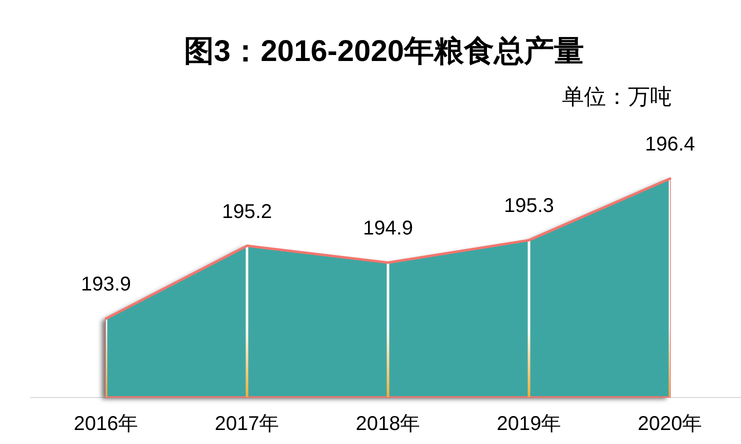 The image size is (741, 444). Describe the element at coordinates (388, 229) in the screenshot. I see `data-label: 194.9` at that location.